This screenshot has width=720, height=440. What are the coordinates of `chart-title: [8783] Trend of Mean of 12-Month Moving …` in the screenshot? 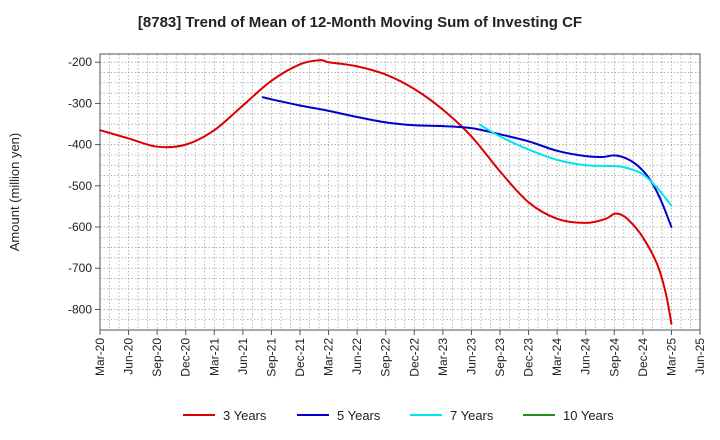 It's located at (360, 22).